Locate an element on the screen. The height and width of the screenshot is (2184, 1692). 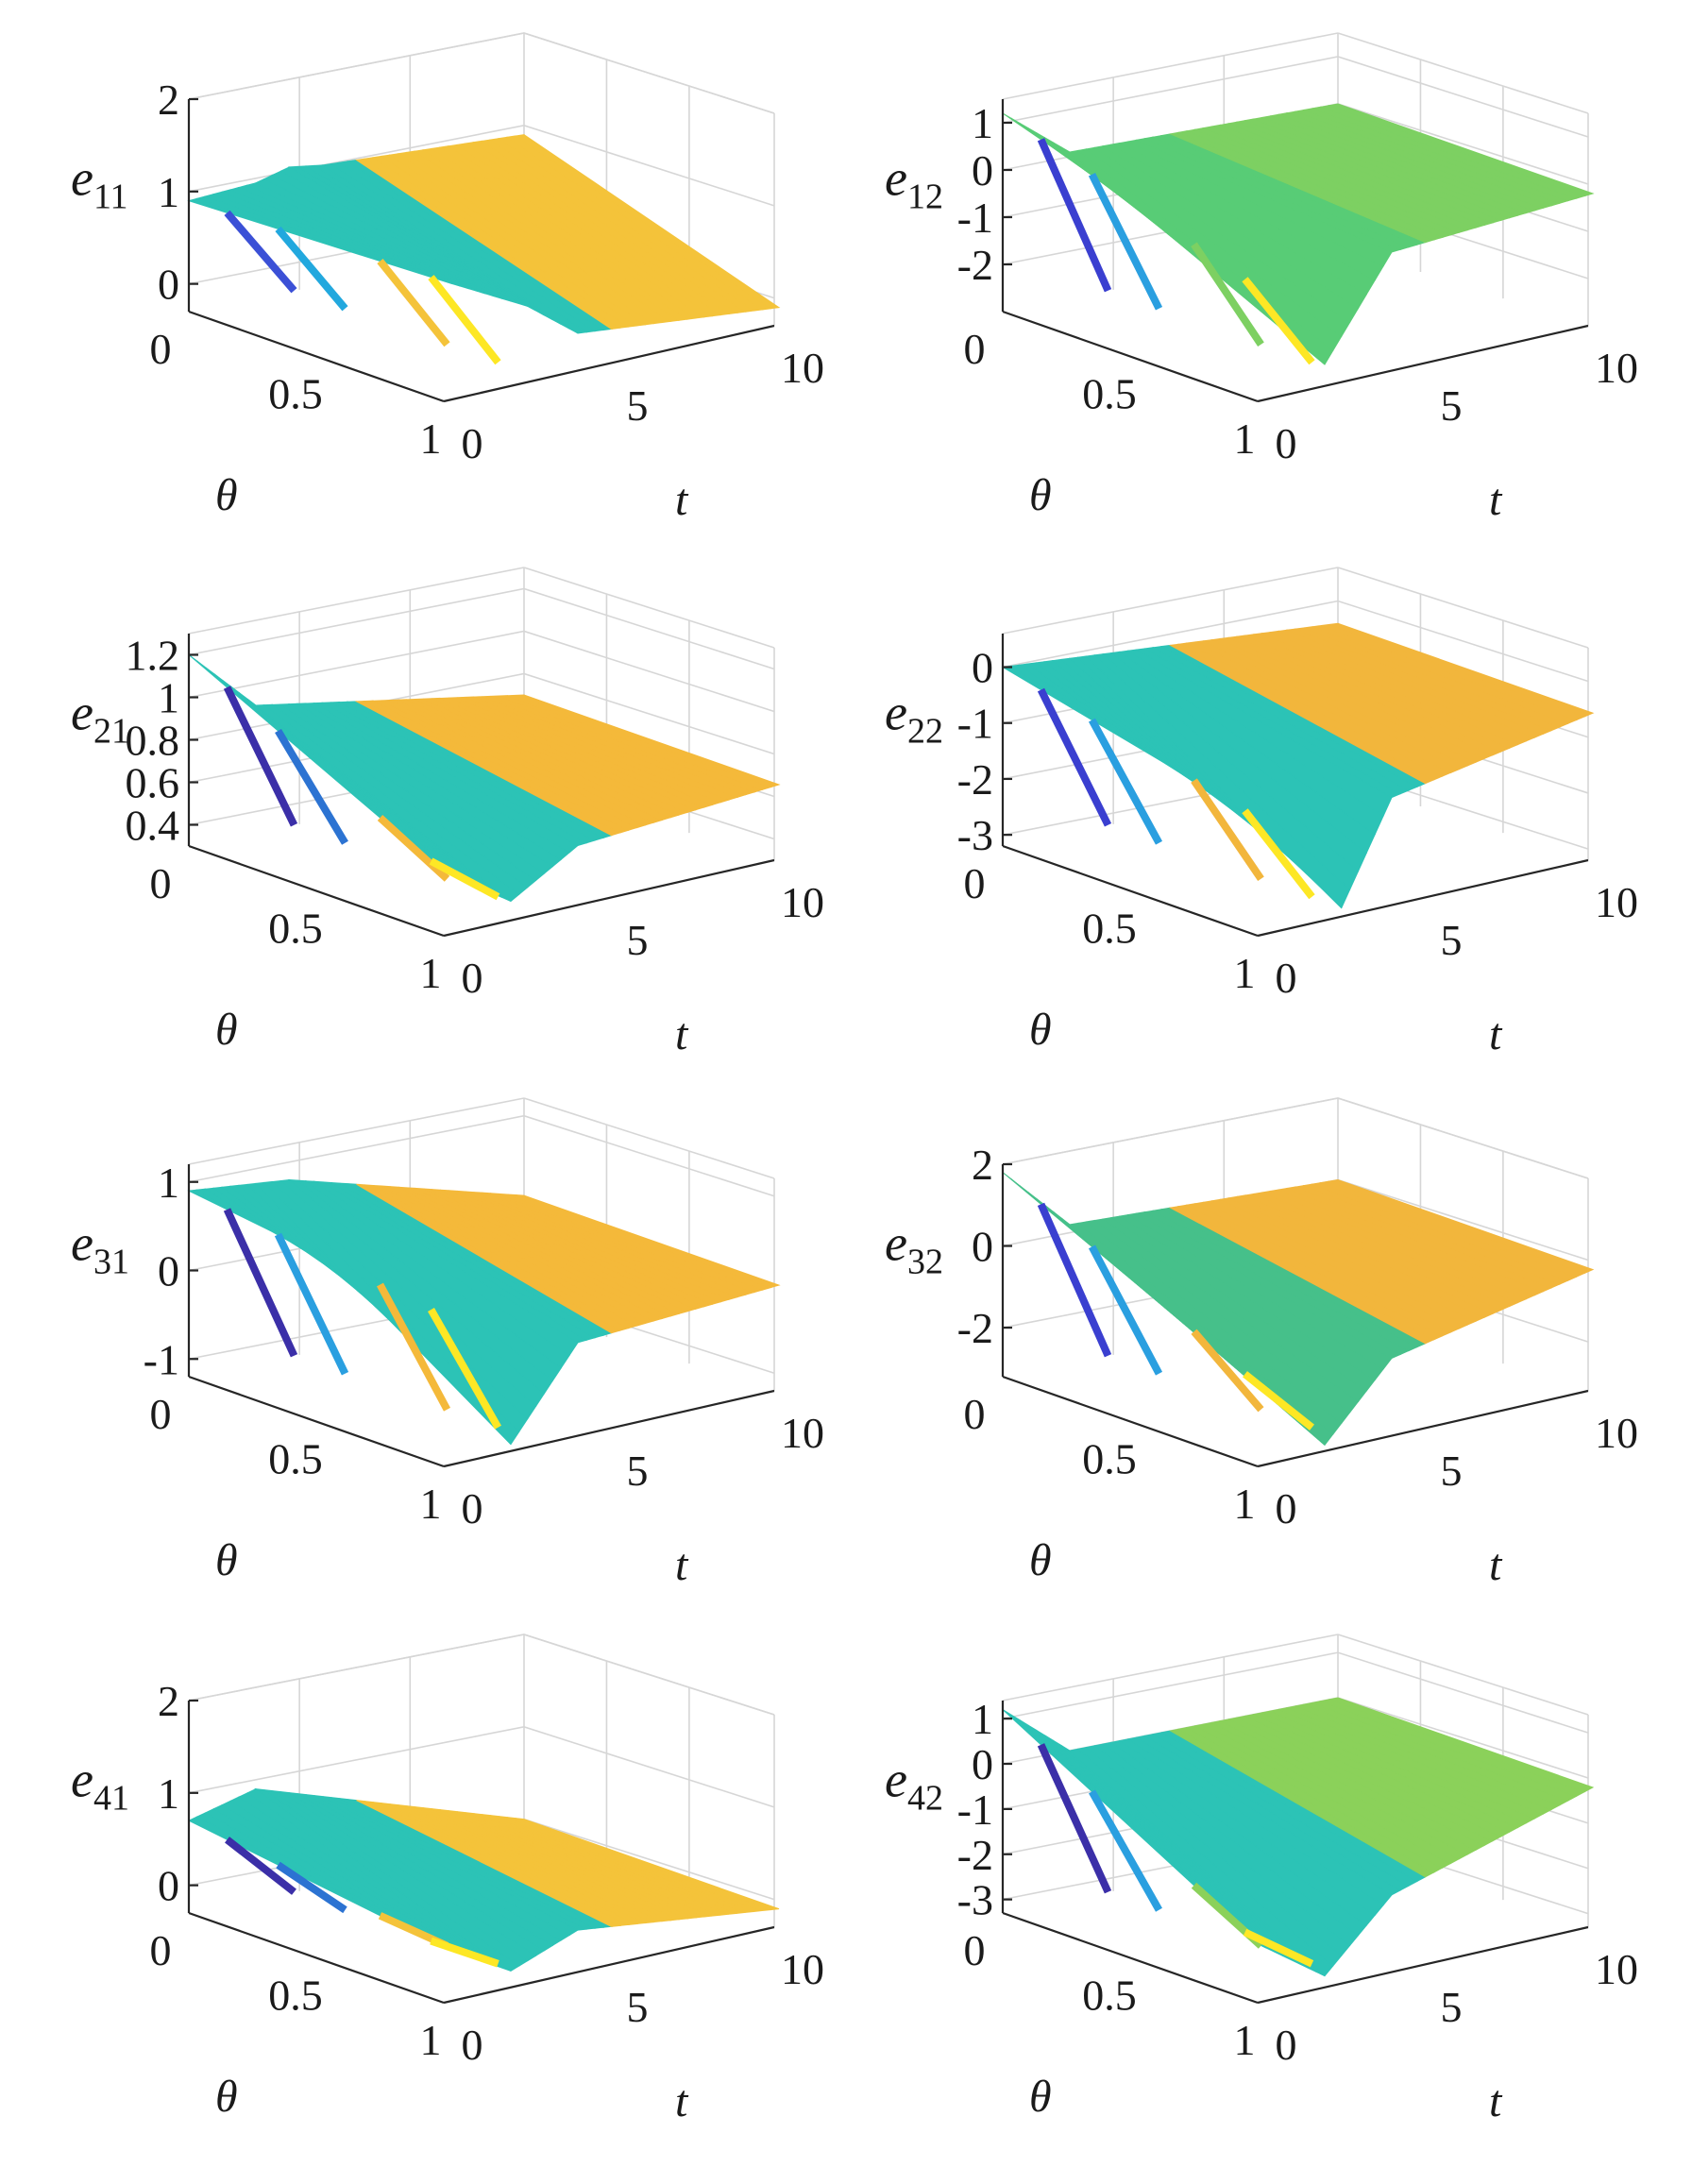
z-tick-label: -3 is located at coordinates (975, 835).